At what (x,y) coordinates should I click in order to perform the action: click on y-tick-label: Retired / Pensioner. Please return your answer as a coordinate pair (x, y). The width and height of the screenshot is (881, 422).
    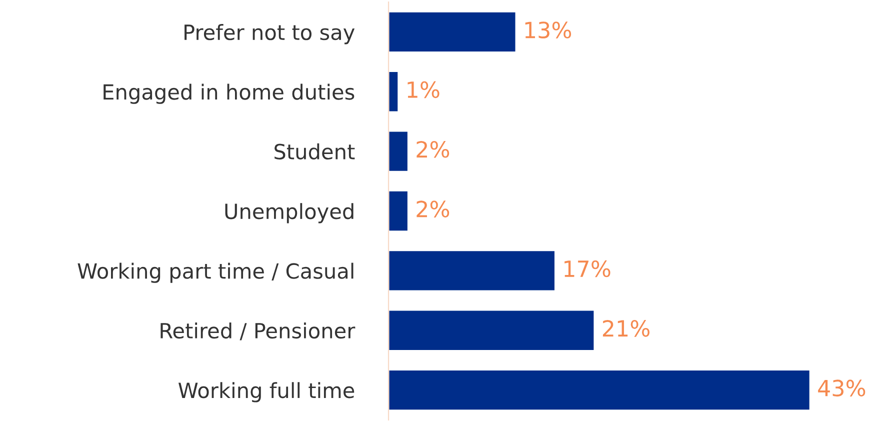
    Looking at the image, I should click on (258, 331).